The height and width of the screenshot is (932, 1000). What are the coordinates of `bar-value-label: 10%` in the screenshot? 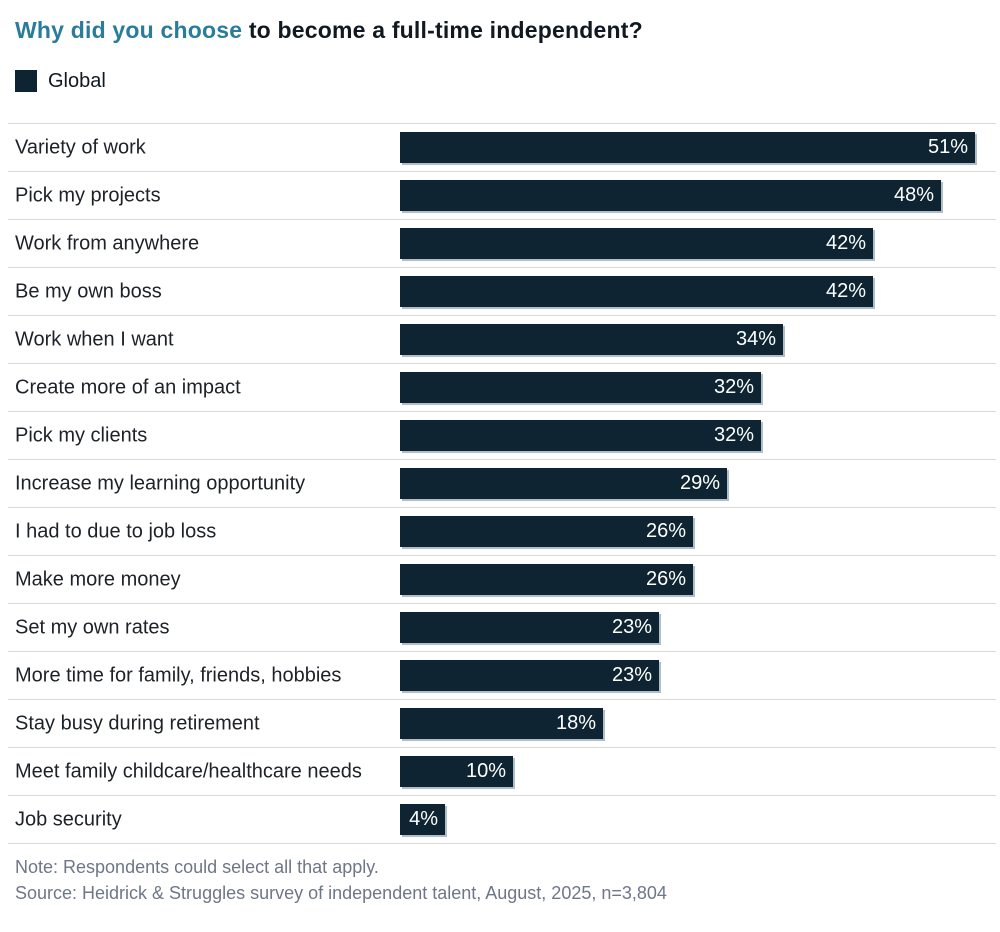 It's located at (485, 771).